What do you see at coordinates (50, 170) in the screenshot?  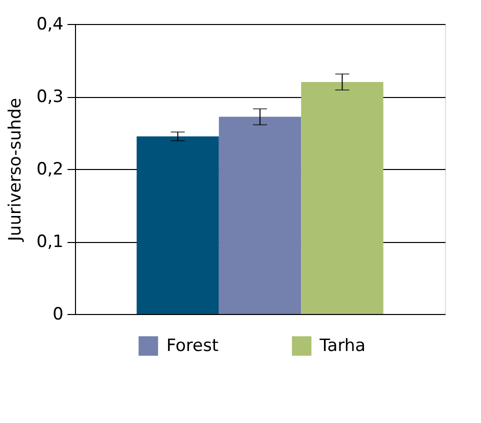 I see `y-tick-label: 0,2` at bounding box center [50, 170].